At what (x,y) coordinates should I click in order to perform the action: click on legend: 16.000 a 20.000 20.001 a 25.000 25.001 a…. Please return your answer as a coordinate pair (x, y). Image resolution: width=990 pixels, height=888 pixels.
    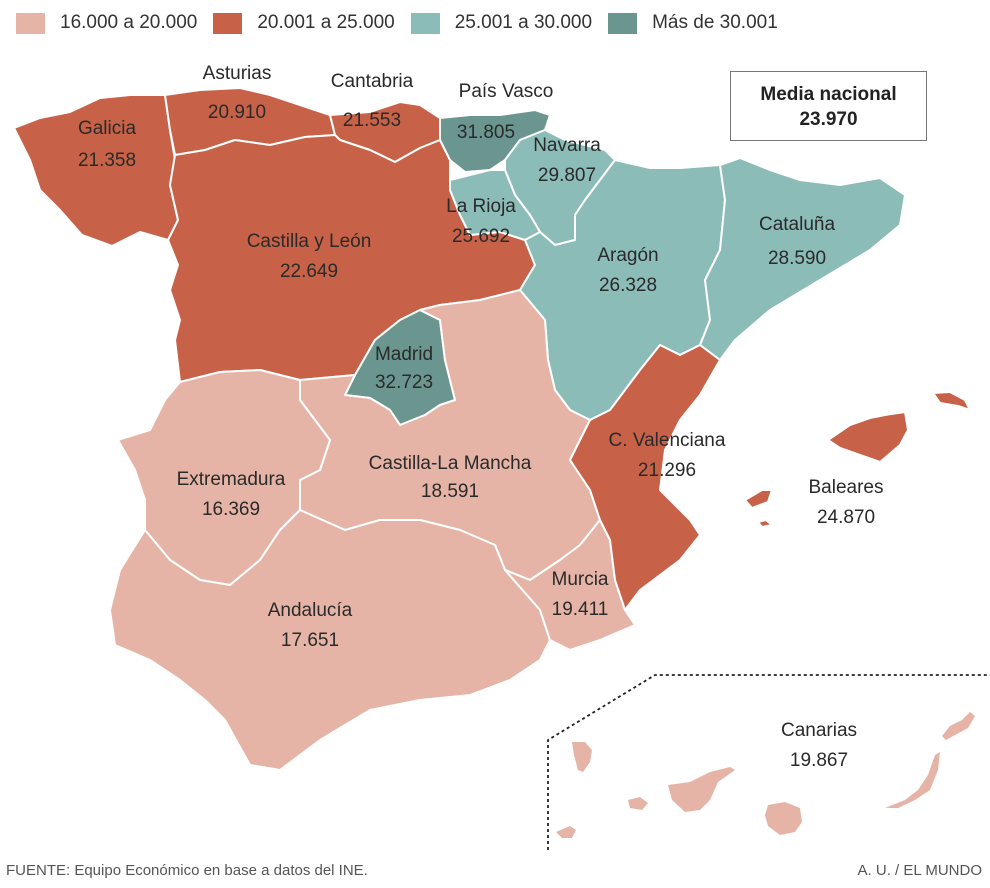
    Looking at the image, I should click on (405, 23).